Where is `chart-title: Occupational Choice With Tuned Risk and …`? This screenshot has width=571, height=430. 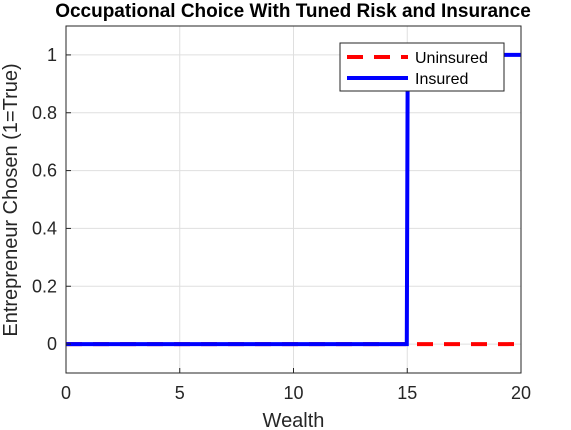
chart-title: Occupational Choice With Tuned Risk and … is located at coordinates (293, 11).